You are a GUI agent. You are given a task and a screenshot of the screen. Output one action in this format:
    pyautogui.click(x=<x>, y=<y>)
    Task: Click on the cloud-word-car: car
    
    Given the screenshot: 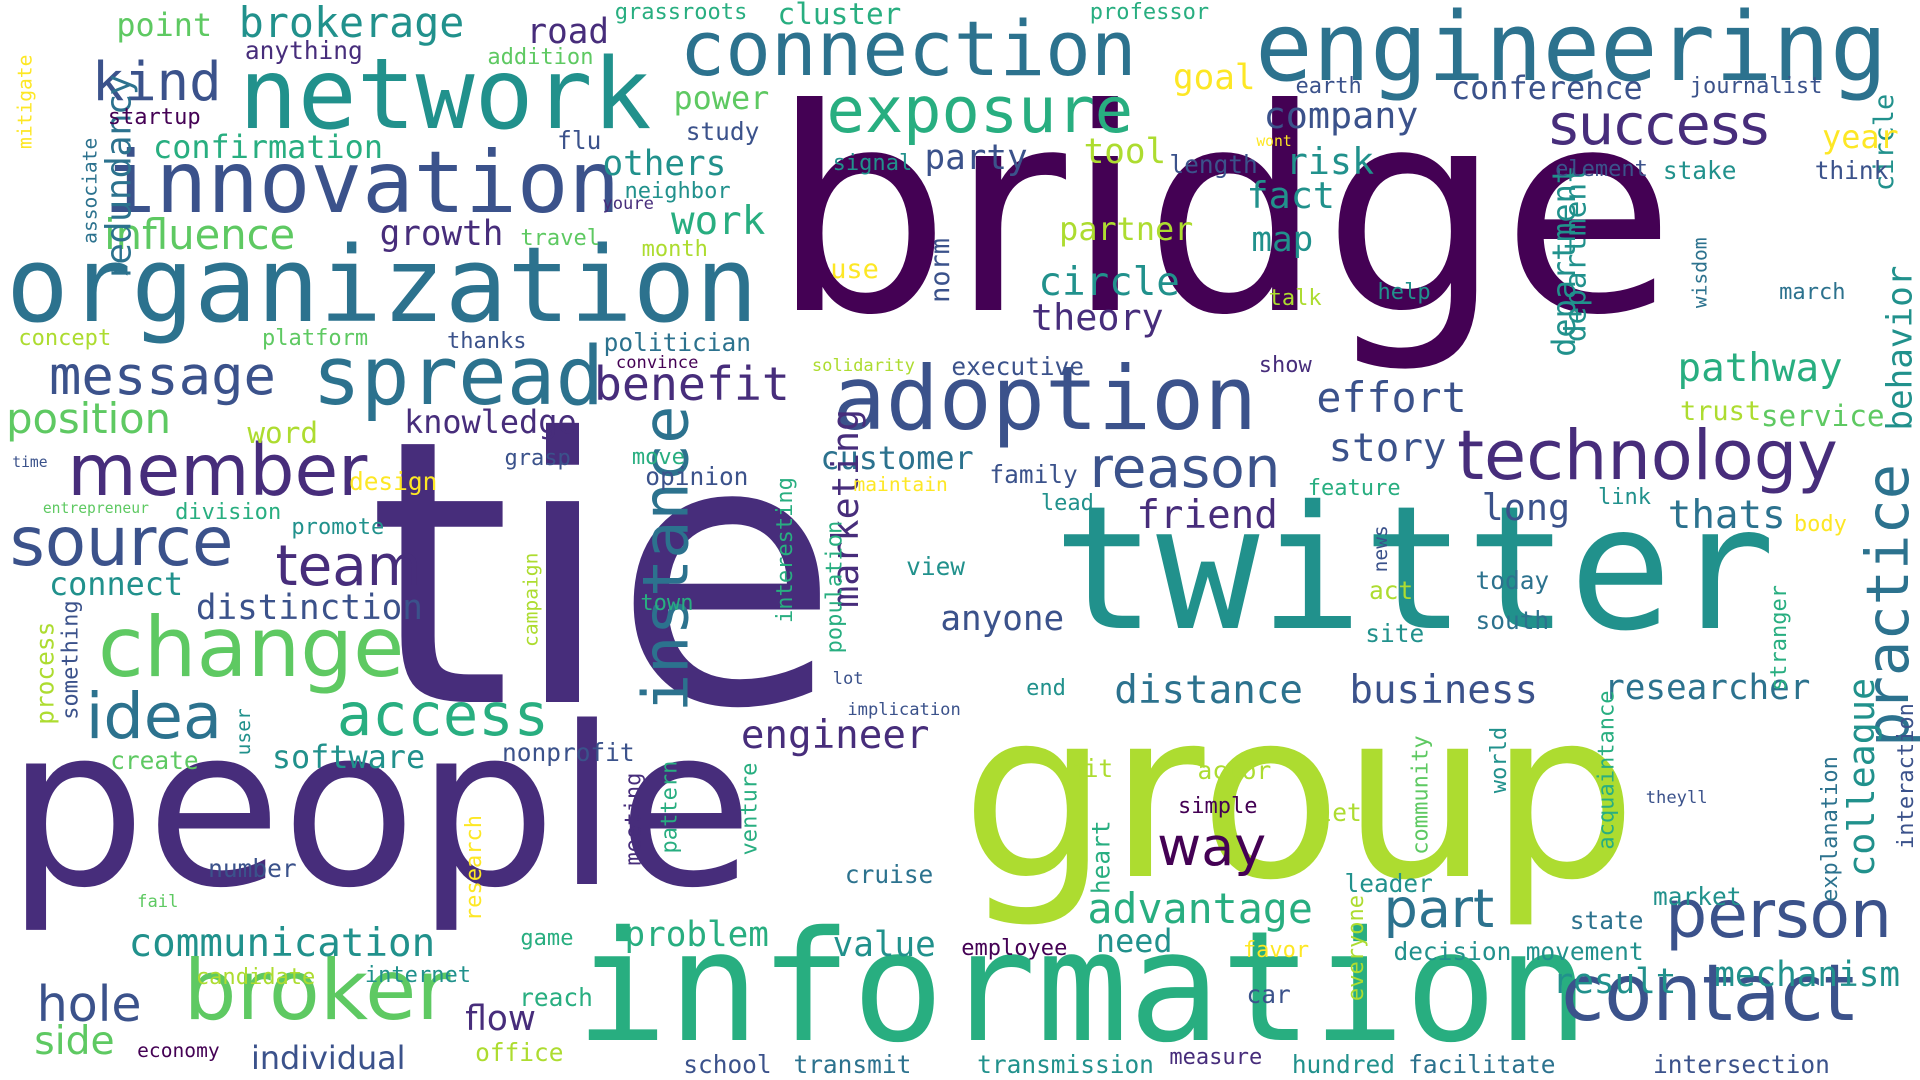 What is the action you would take?
    pyautogui.click(x=1268, y=995)
    